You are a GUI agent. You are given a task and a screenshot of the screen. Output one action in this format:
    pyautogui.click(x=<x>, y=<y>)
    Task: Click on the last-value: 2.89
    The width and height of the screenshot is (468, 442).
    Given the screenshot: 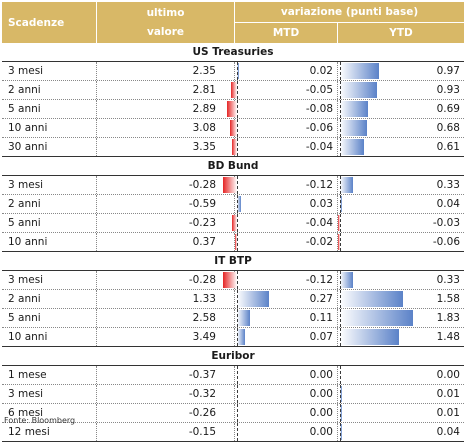 What is the action you would take?
    pyautogui.click(x=204, y=109)
    